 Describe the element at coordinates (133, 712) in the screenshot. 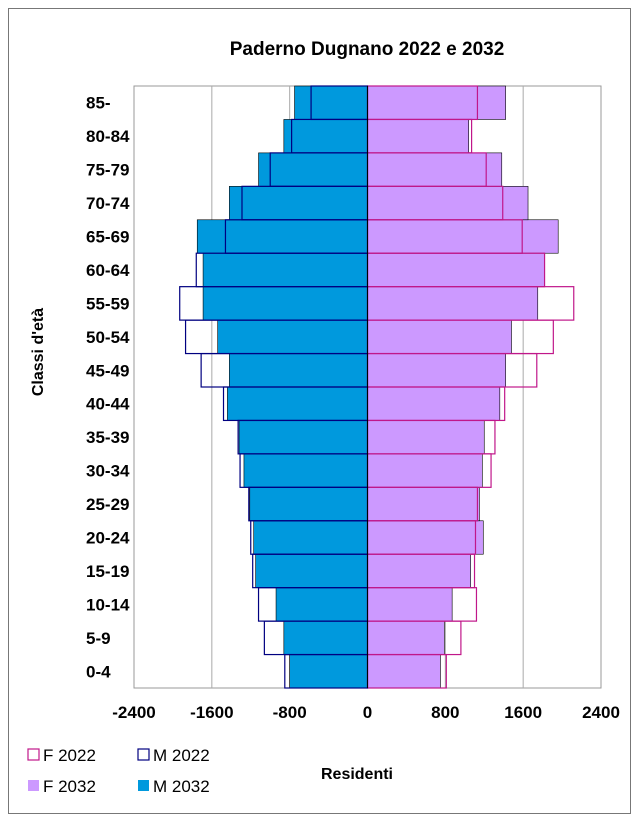

I see `x-tick-label: -2400` at that location.